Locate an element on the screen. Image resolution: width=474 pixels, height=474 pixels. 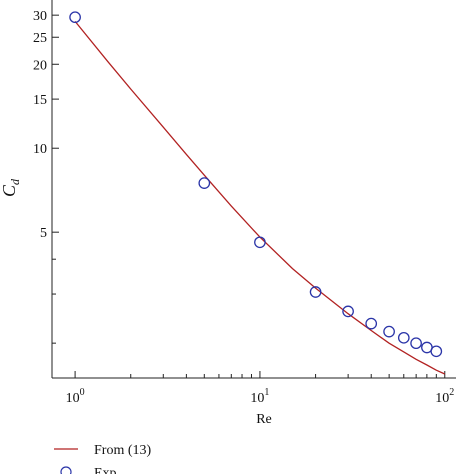
y-tick-label: 10 is located at coordinates (40, 149).